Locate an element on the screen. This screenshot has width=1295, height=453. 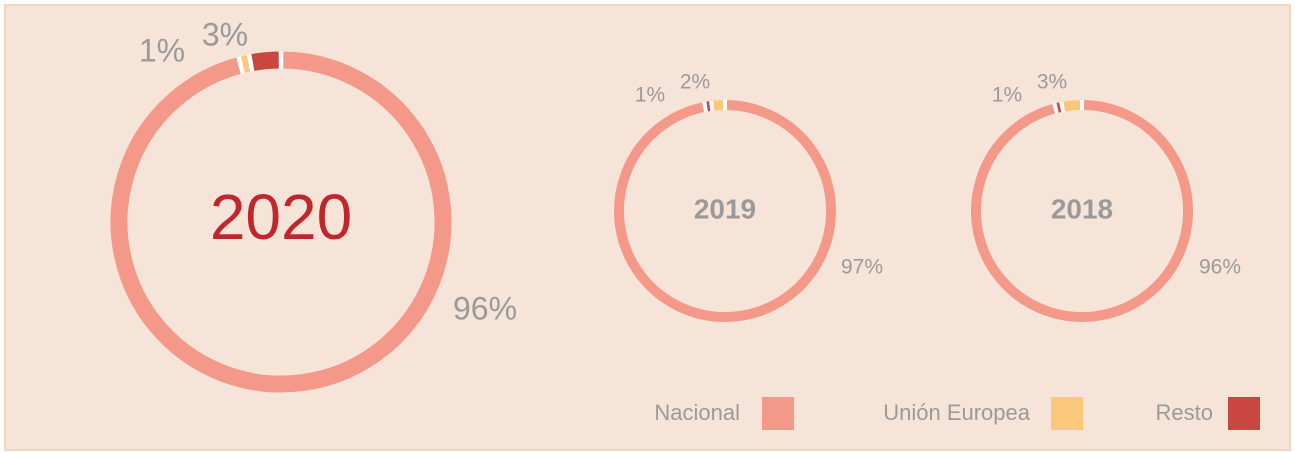
legend-label: Resto is located at coordinates (1184, 412).